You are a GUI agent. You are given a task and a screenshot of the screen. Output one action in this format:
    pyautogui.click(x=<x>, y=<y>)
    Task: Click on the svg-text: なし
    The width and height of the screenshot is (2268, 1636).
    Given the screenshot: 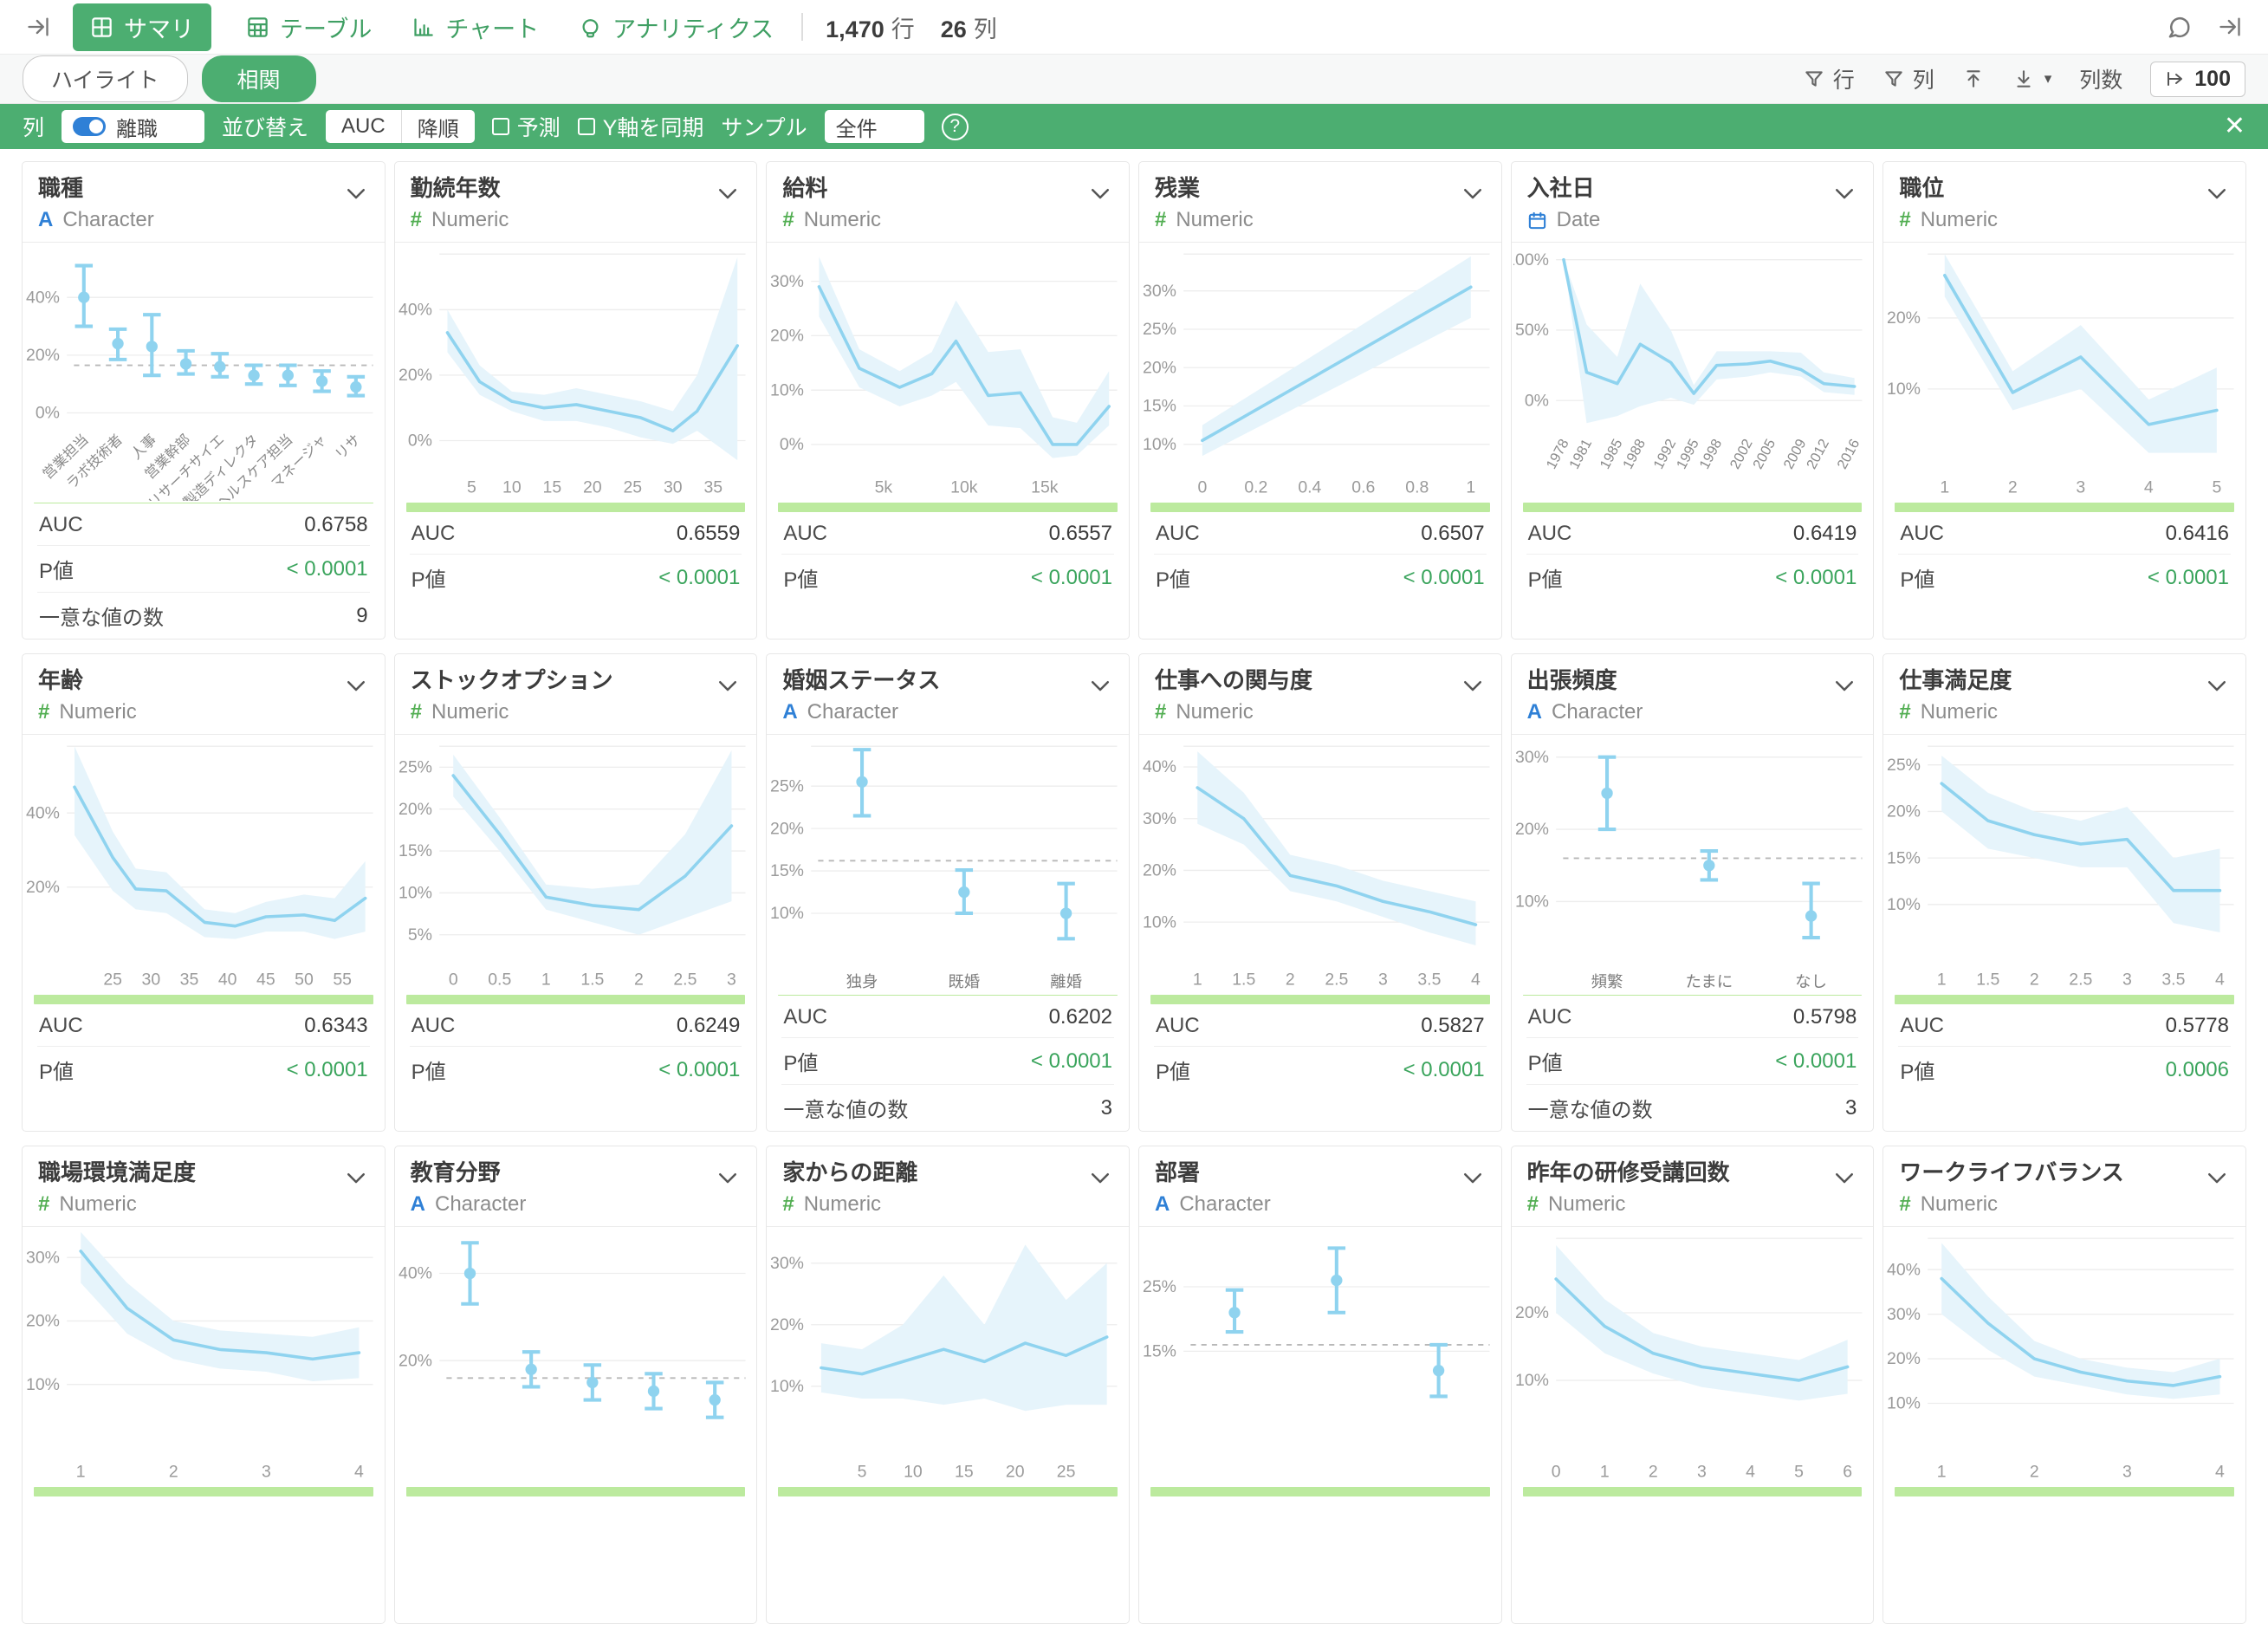 What is the action you would take?
    pyautogui.click(x=1811, y=981)
    